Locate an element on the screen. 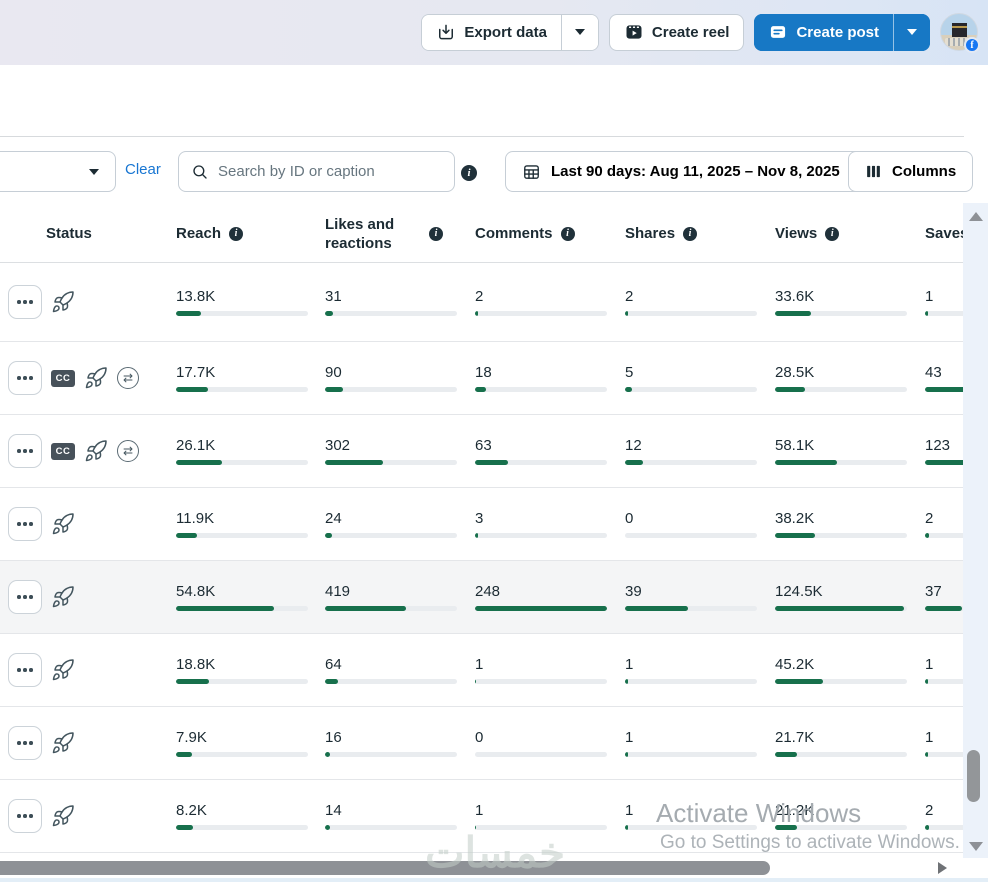 Image resolution: width=988 pixels, height=882 pixels. header-status: Status is located at coordinates (69, 233).